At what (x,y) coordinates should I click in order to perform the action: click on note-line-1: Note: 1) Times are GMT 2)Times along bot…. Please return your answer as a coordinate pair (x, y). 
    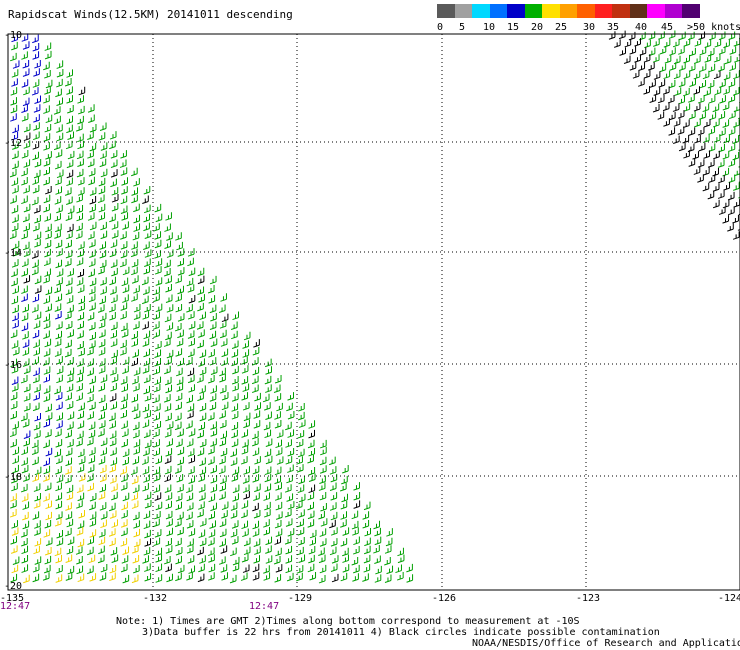
    Looking at the image, I should click on (348, 621).